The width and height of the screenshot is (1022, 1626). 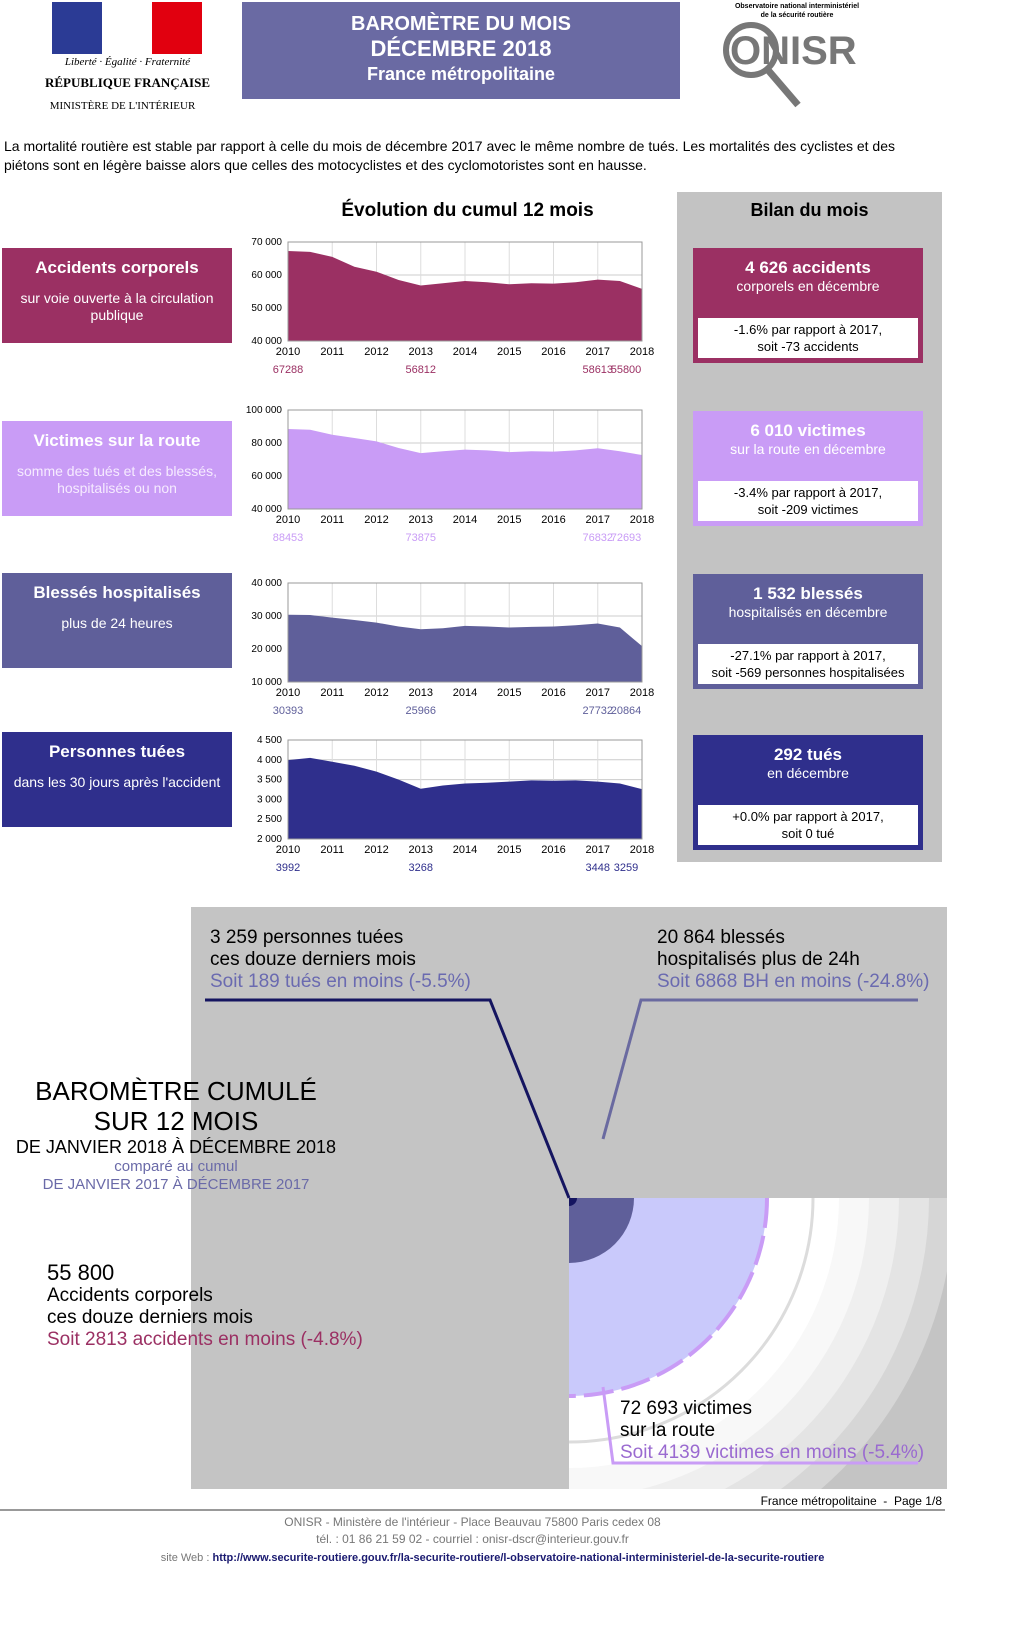 What do you see at coordinates (808, 509) in the screenshot?
I see `bilan-change-line: soit -209 victimes` at bounding box center [808, 509].